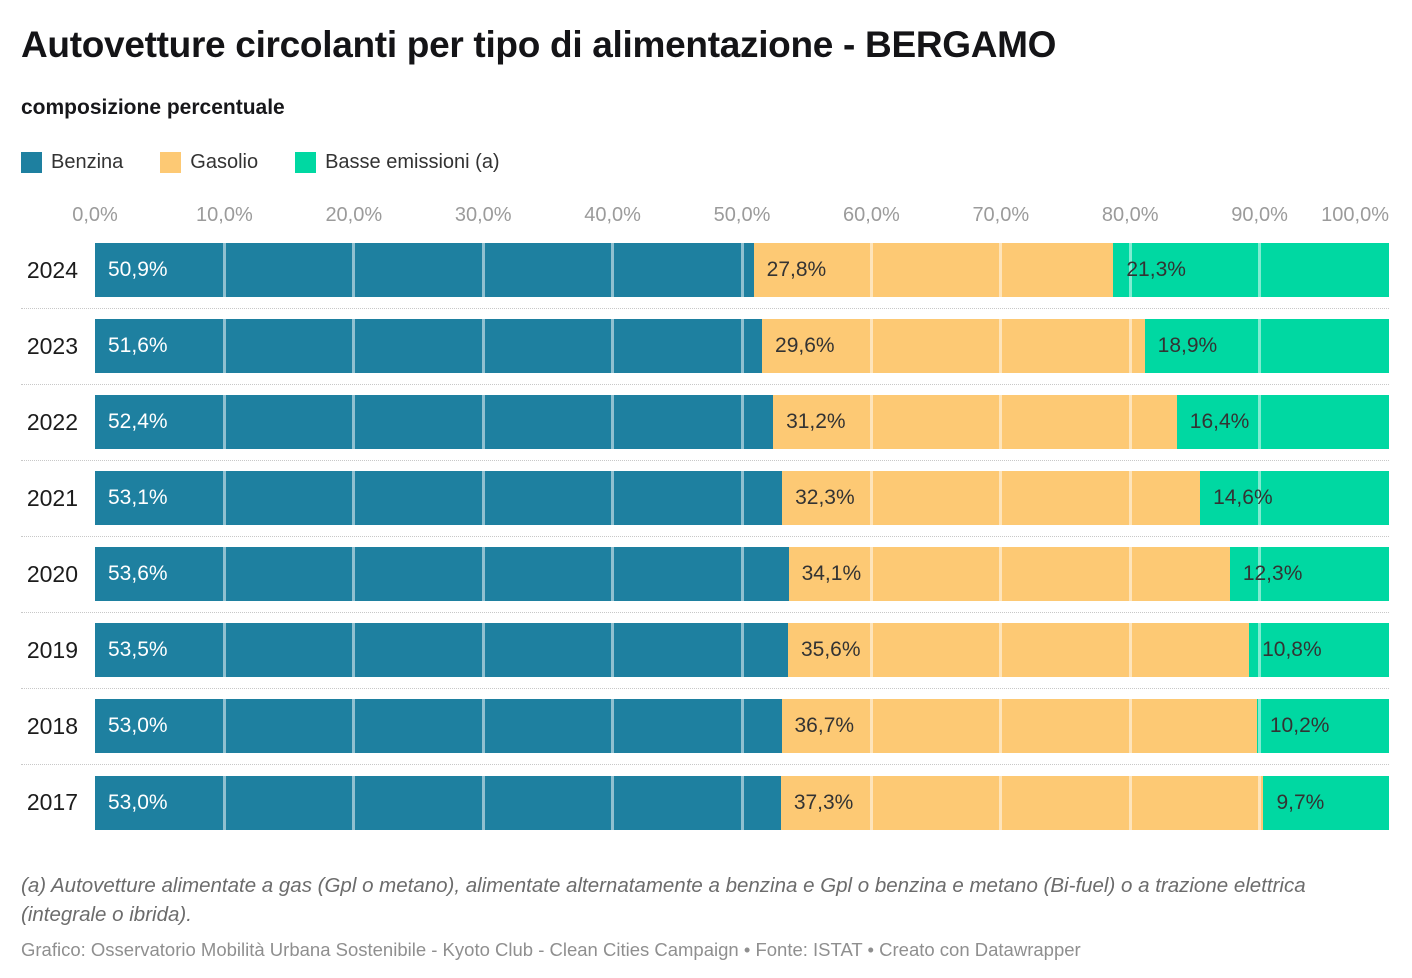 This screenshot has height=978, width=1412. What do you see at coordinates (52, 573) in the screenshot?
I see `row-year-label: 2020` at bounding box center [52, 573].